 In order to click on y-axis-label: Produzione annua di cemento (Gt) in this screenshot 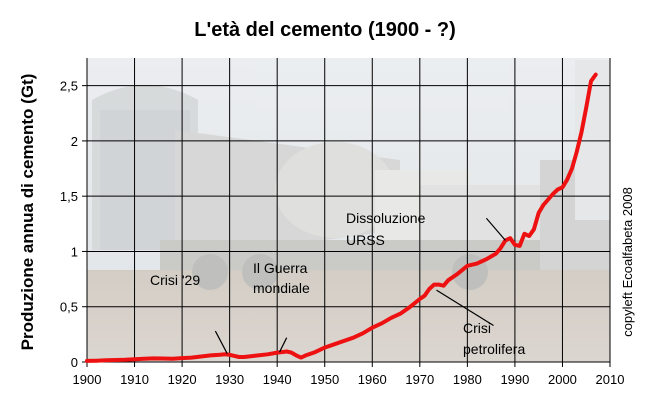, I will do `click(27, 212)`.